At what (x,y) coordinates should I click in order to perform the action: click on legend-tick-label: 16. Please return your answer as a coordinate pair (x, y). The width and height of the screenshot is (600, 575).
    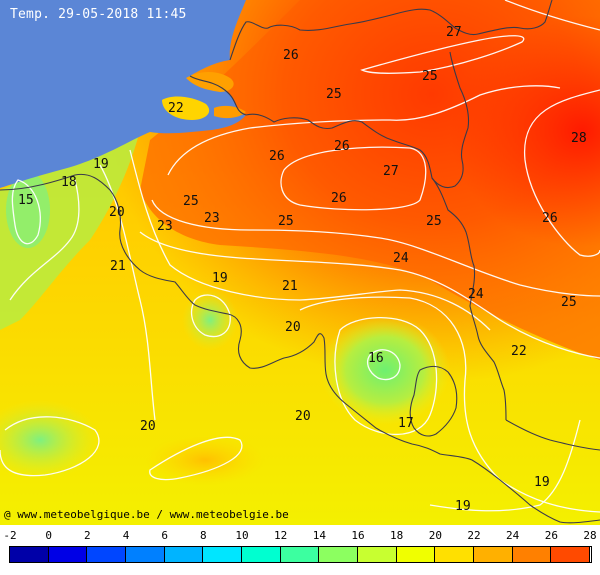
    Looking at the image, I should click on (358, 535).